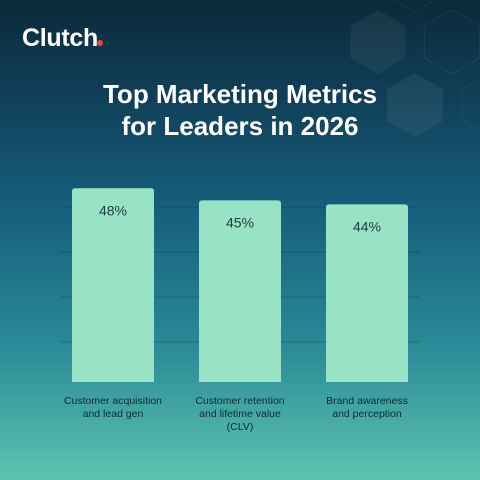 This screenshot has width=480, height=480. What do you see at coordinates (367, 401) in the screenshot?
I see `category-label: Brand awareness` at bounding box center [367, 401].